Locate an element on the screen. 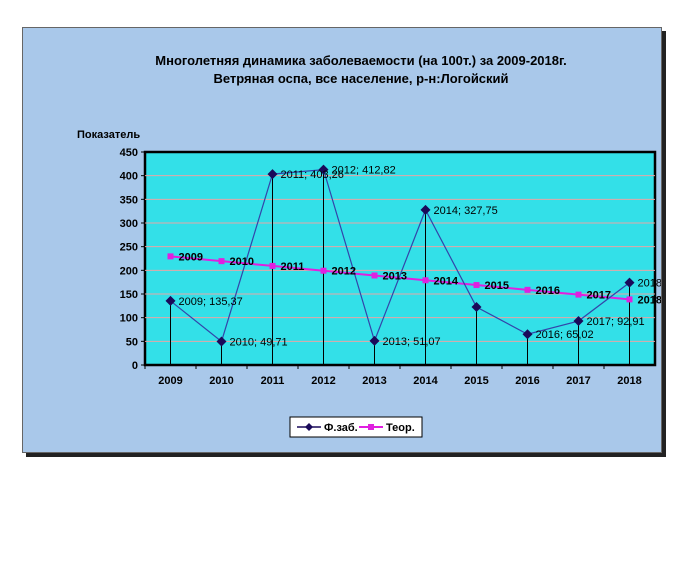 This screenshot has width=696, height=564. teor-data-label: 2018 is located at coordinates (650, 300).